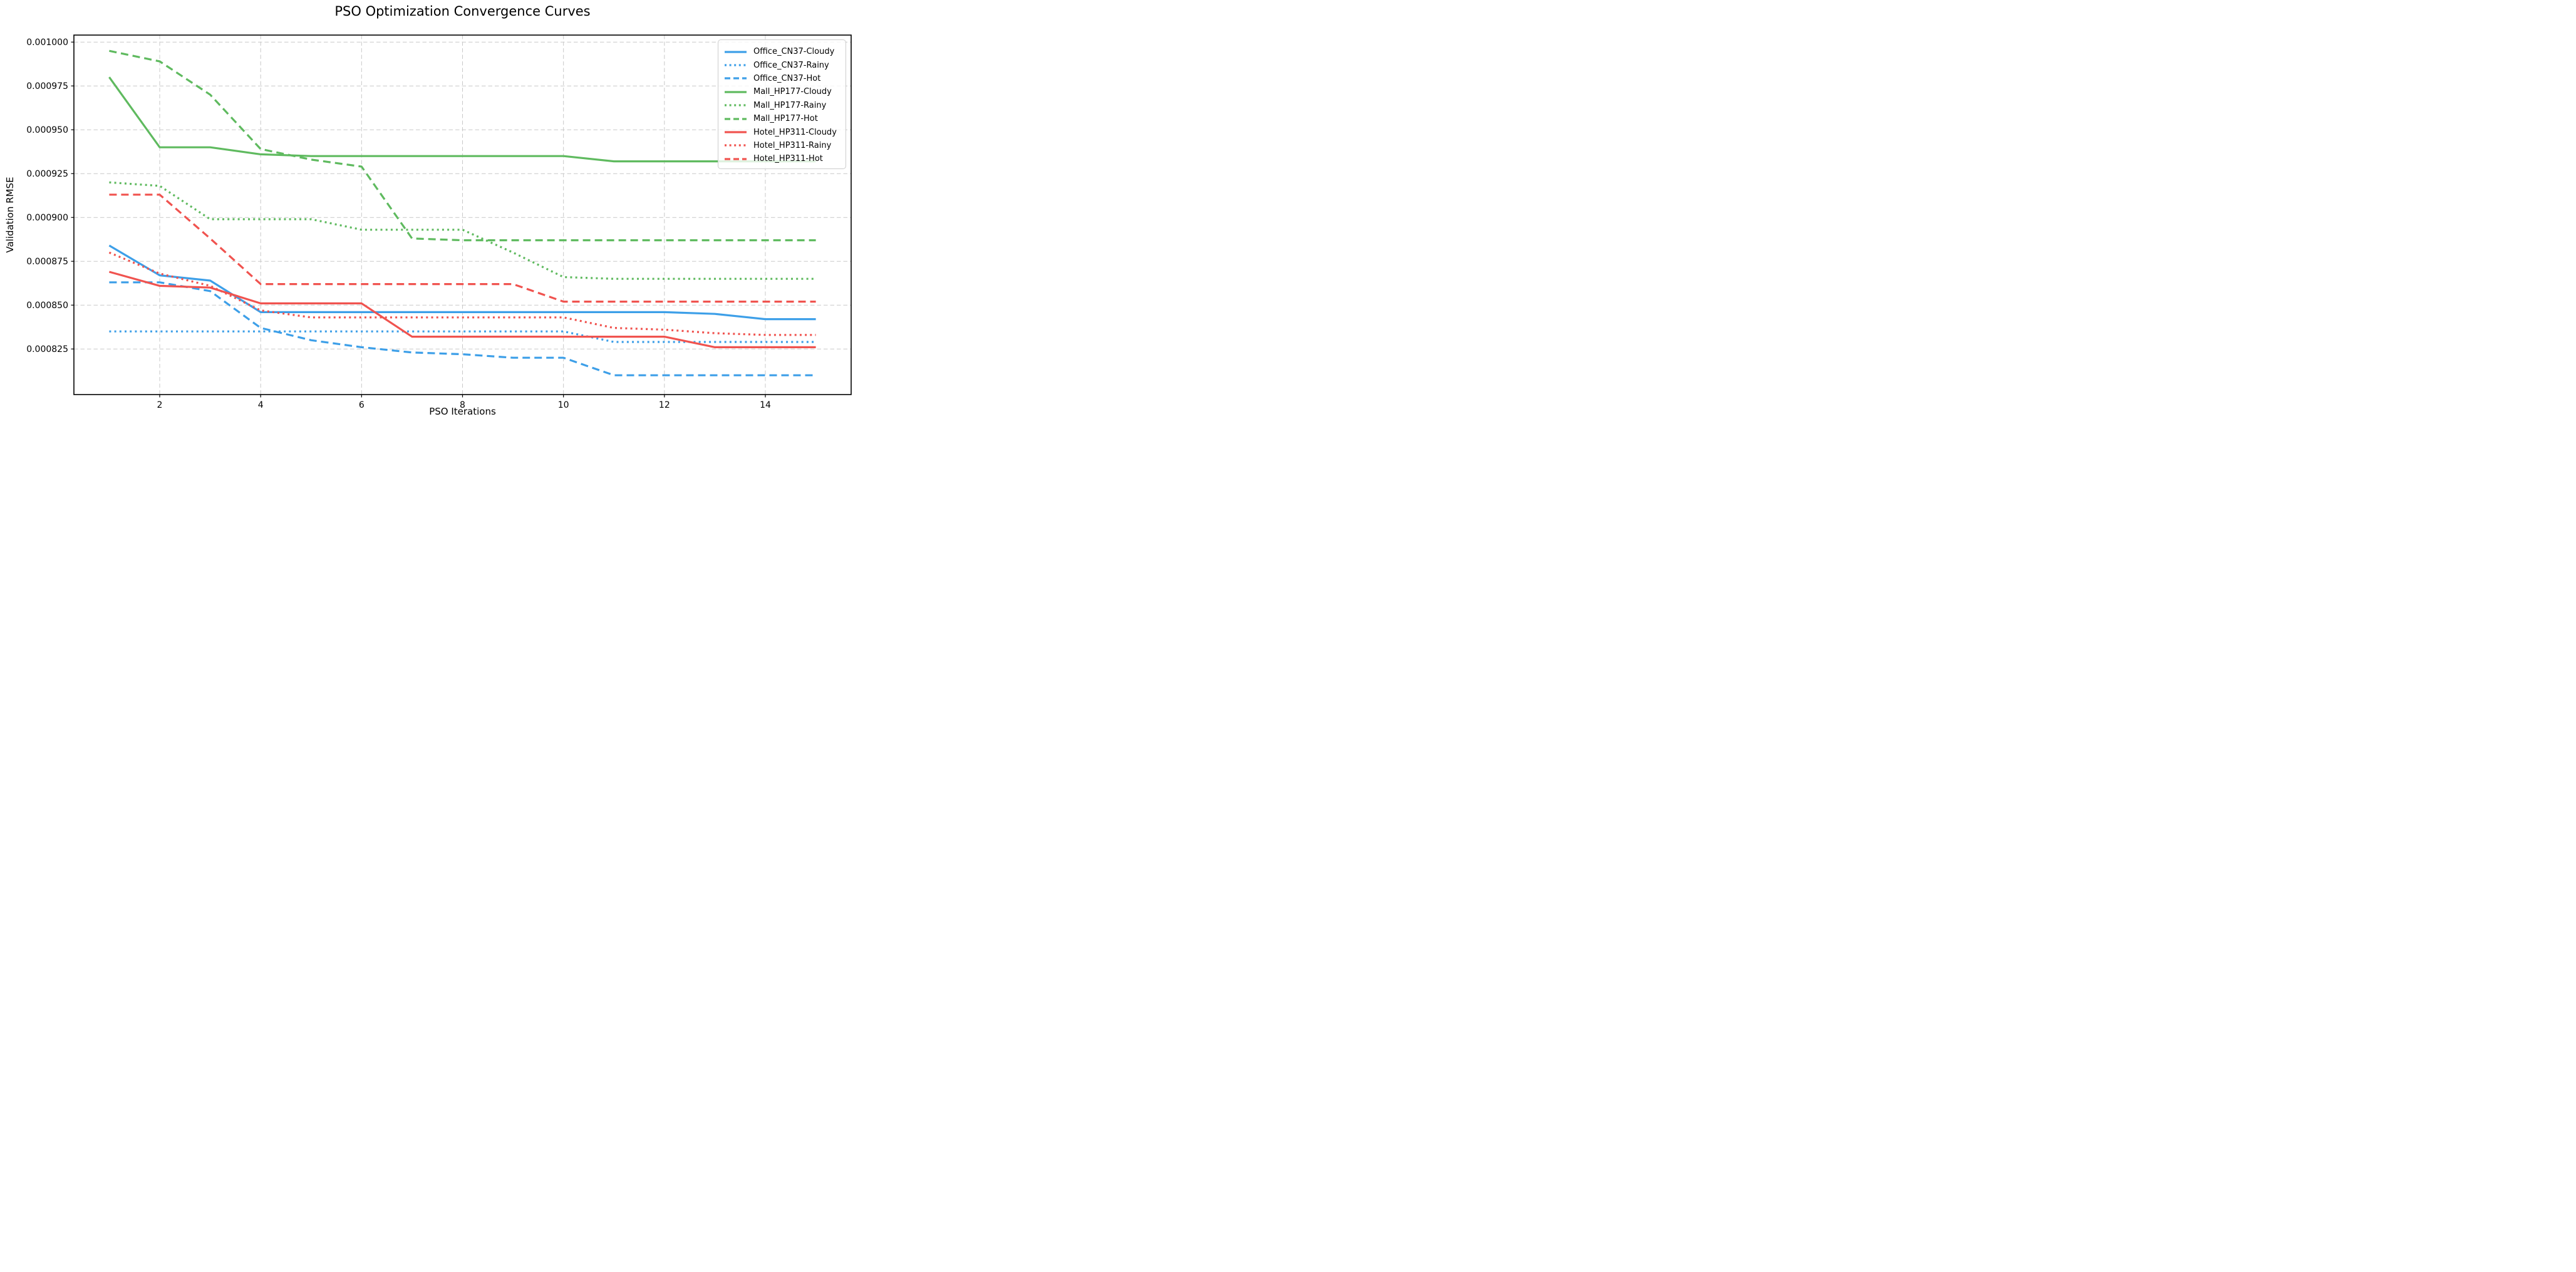  I want to click on series-line-Office_CN37-Hot, so click(462, 328).